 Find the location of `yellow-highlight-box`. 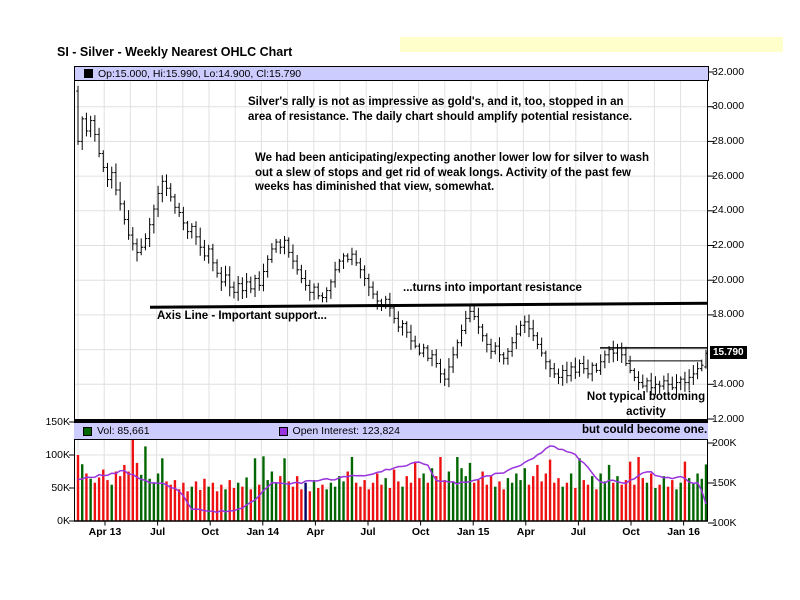

yellow-highlight-box is located at coordinates (591, 44).